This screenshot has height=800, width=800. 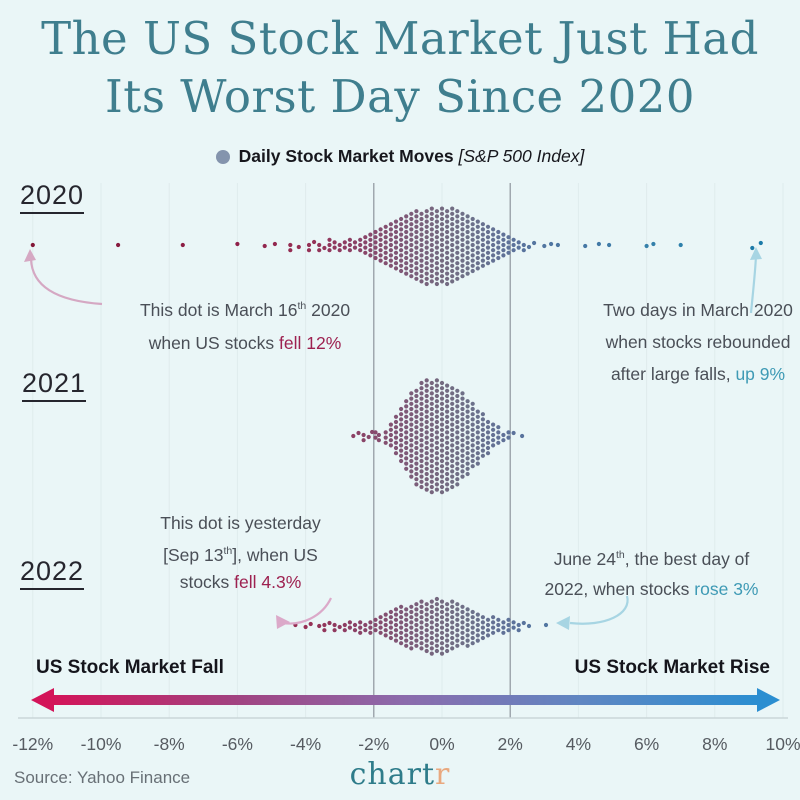 I want to click on tick-label: 8%, so click(x=715, y=744).